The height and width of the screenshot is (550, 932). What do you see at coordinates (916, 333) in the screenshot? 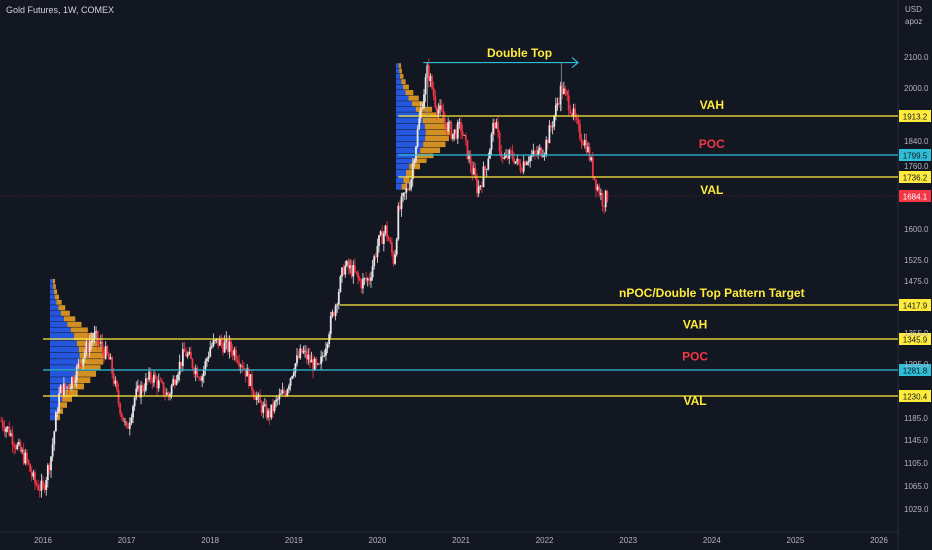
I see `y-tick-label: 1355.0` at bounding box center [916, 333].